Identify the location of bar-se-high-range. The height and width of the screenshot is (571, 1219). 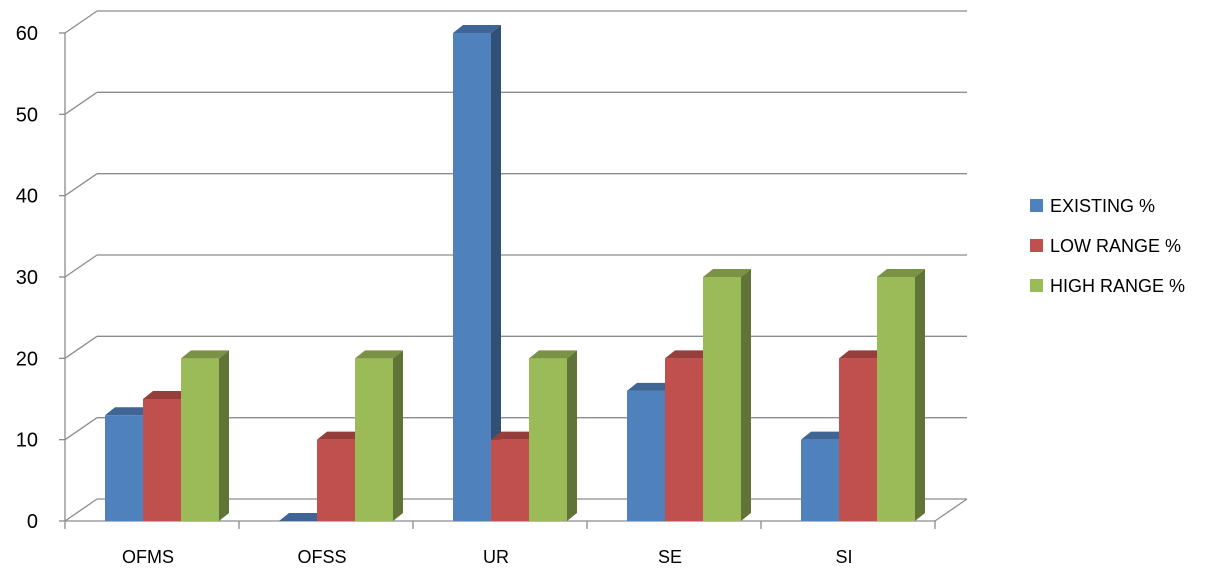
(727, 395).